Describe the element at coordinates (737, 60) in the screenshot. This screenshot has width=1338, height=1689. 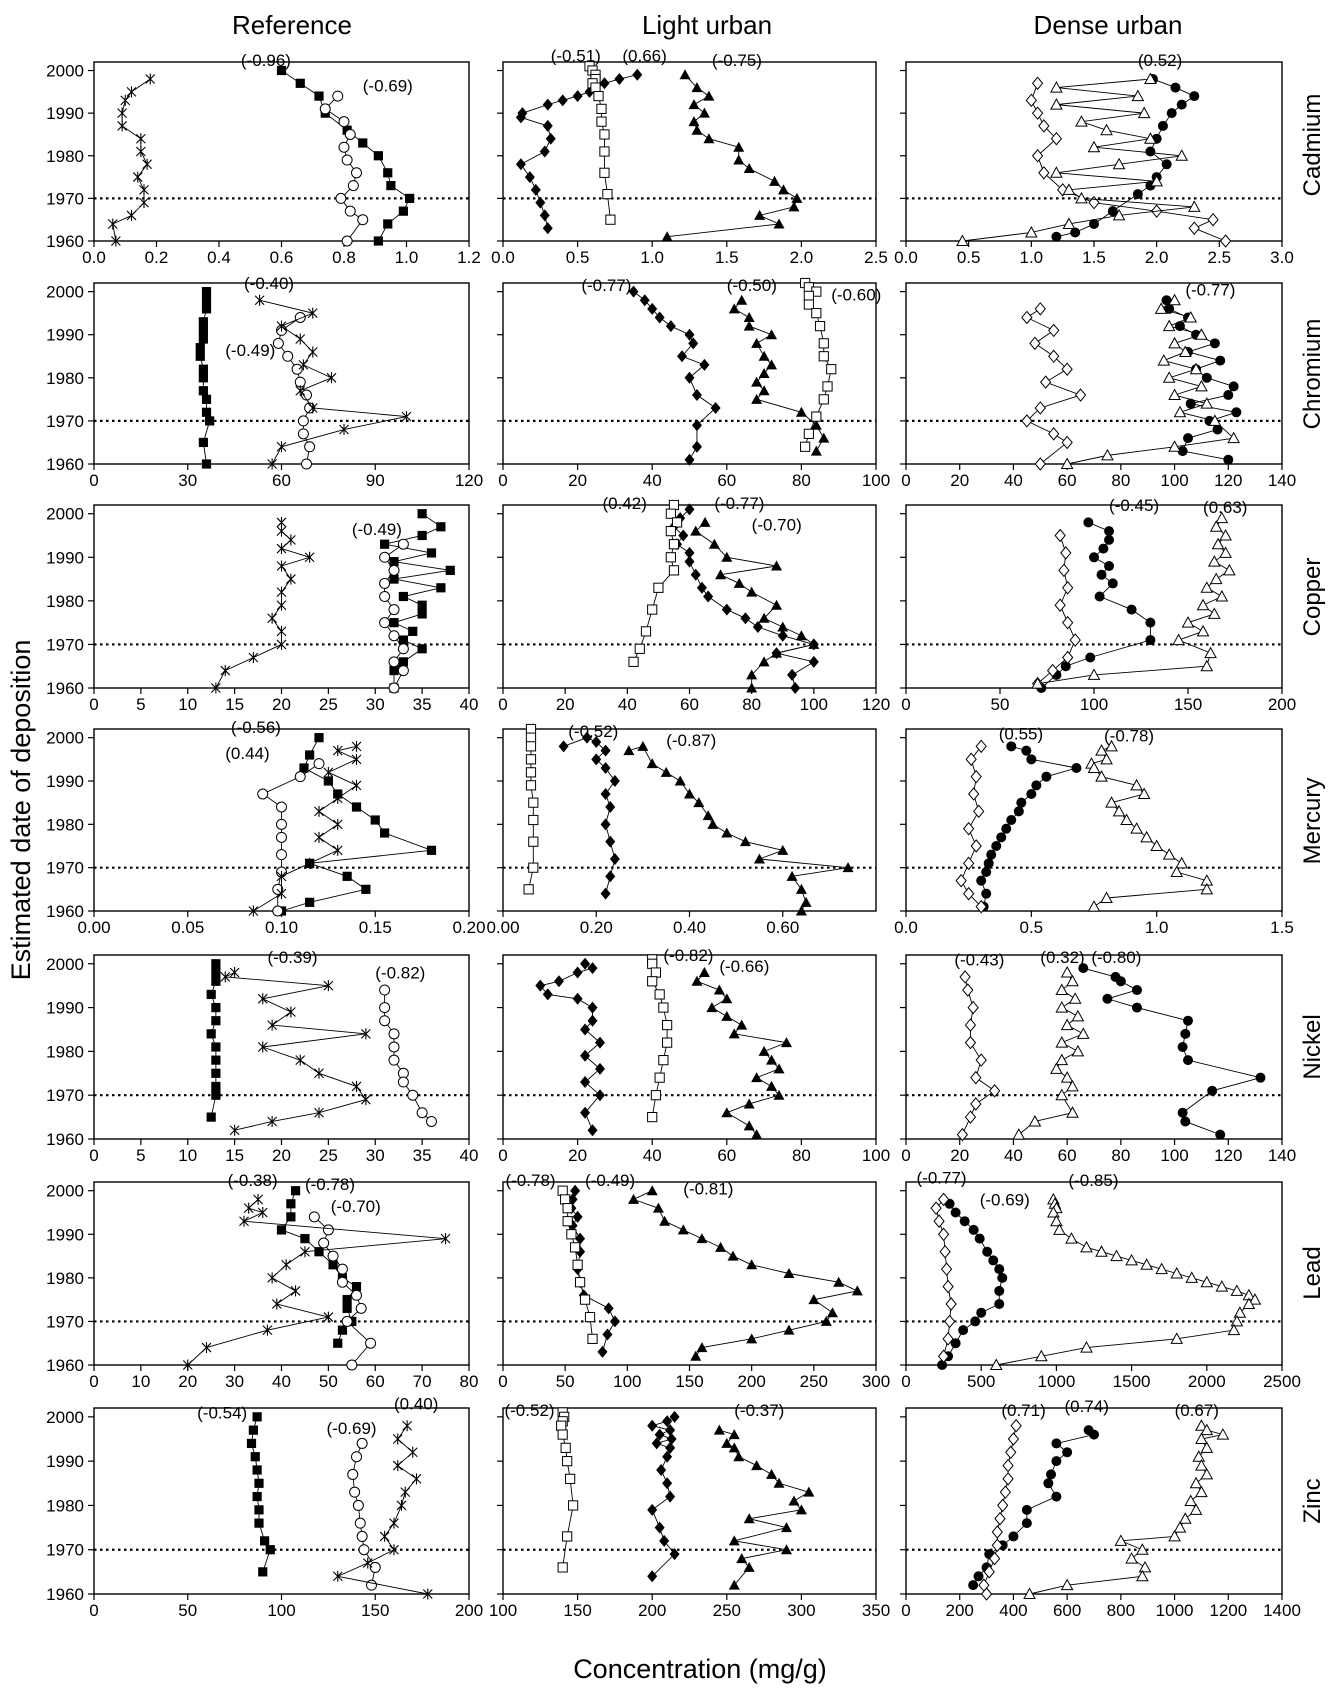
I see `correlation-label: (-0.75)` at that location.